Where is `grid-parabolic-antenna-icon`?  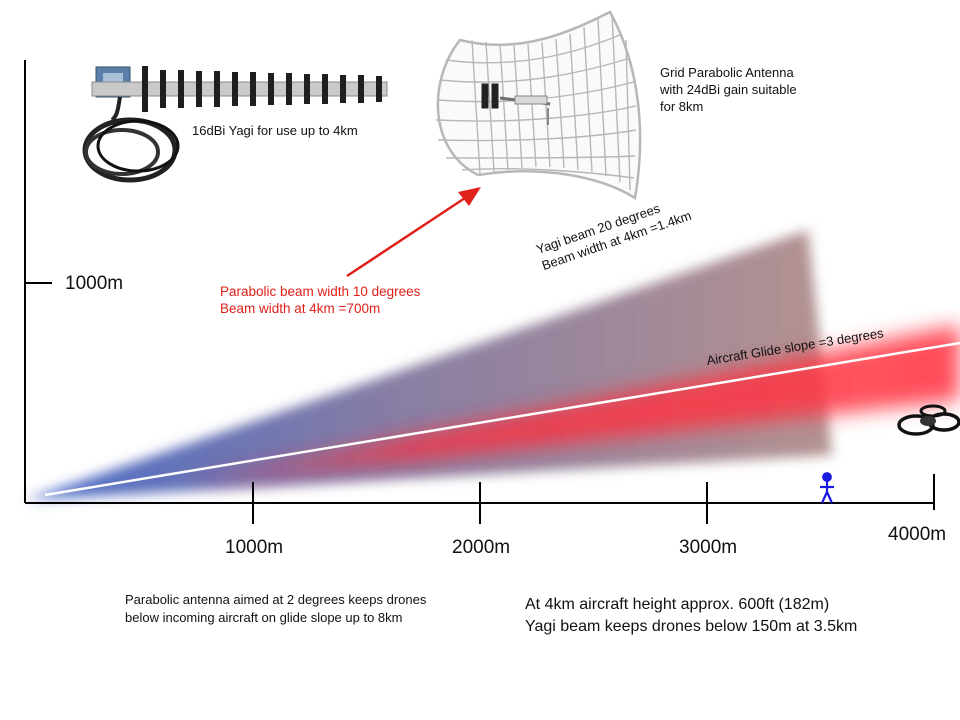 grid-parabolic-antenna-icon is located at coordinates (538, 105).